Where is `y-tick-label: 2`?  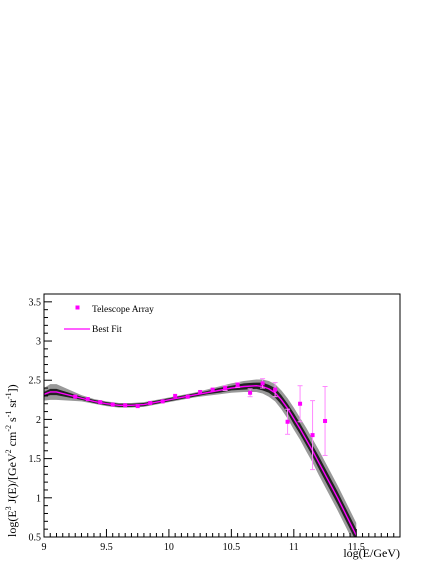 y-tick-label: 2 is located at coordinates (38, 420).